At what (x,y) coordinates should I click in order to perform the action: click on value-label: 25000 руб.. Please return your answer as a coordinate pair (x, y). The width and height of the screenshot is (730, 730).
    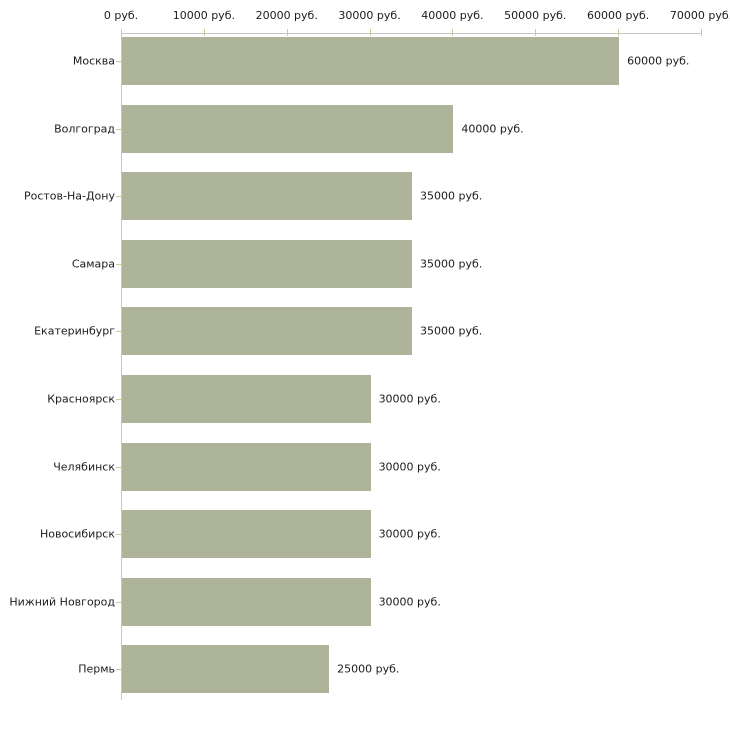
    Looking at the image, I should click on (368, 669).